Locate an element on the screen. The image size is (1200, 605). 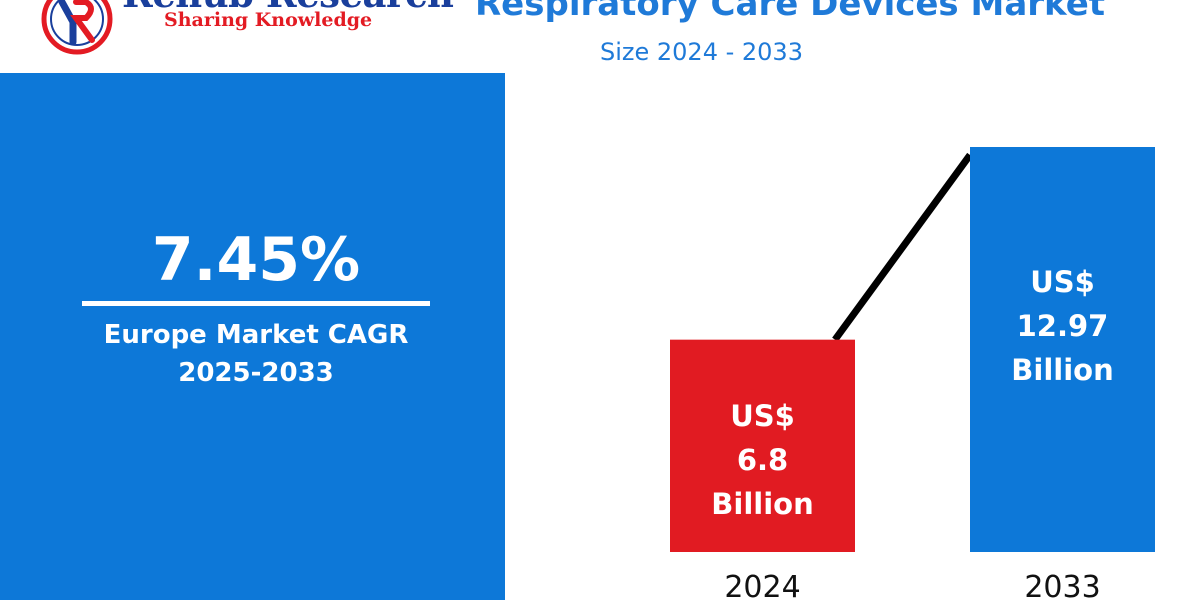
bar-value-label-2033: US$ 12.97 Billion is located at coordinates (1062, 326).